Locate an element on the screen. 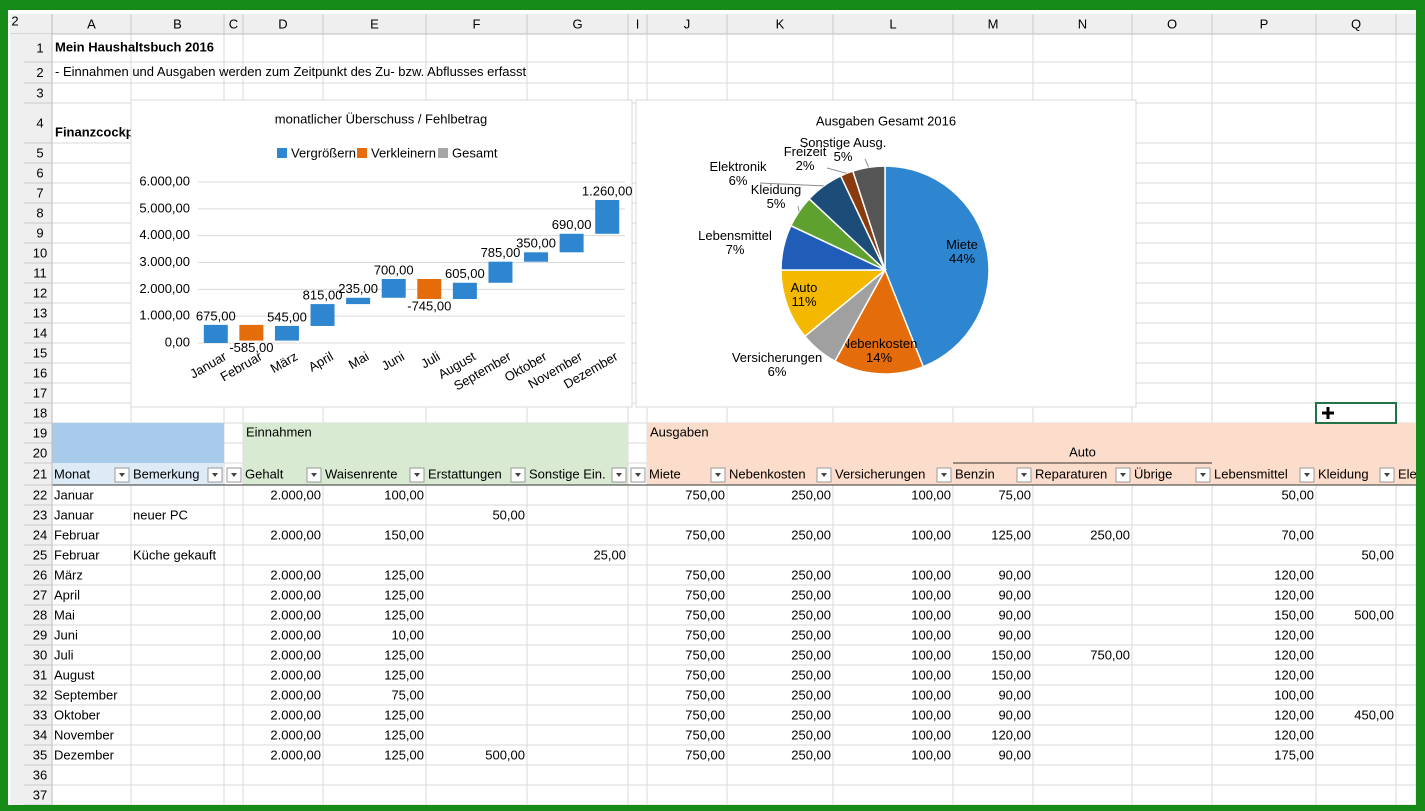 The image size is (1425, 811). row-header: 7 is located at coordinates (39, 192).